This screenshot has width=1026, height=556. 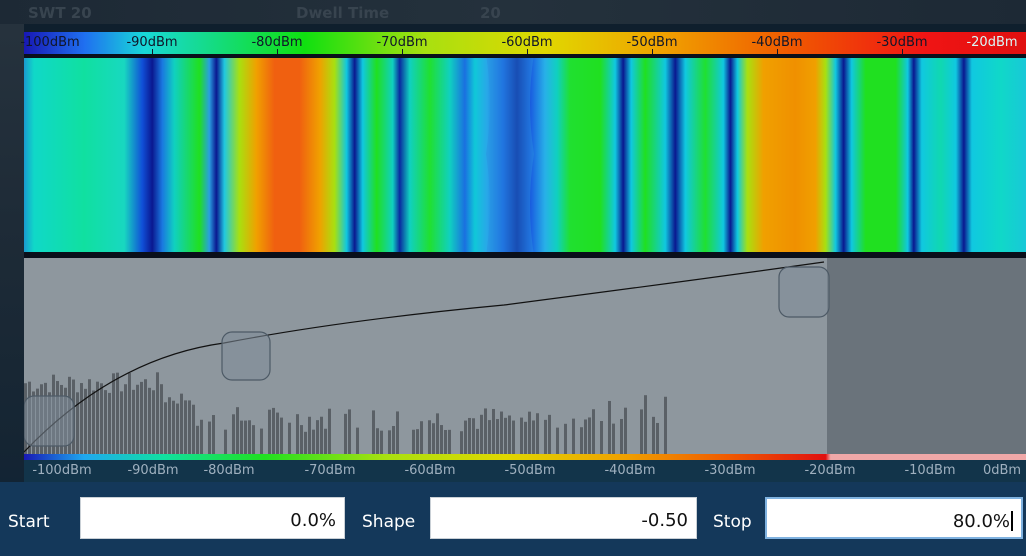 I want to click on start-input: 0.0%, so click(x=212, y=518).